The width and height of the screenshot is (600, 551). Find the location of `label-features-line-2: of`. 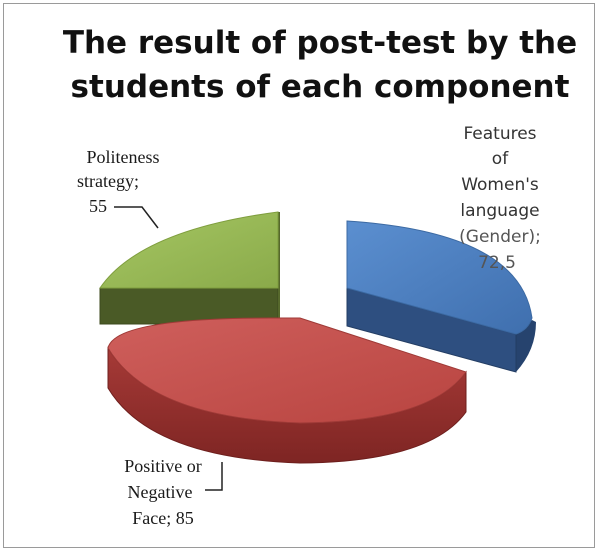

label-features-line-2: of is located at coordinates (500, 159).